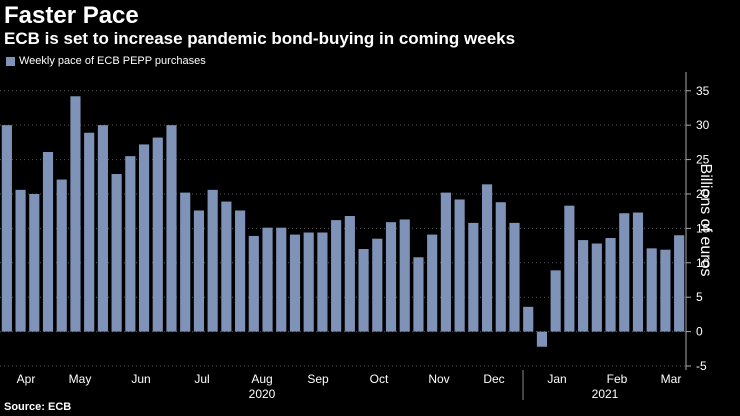 Image resolution: width=740 pixels, height=416 pixels. Describe the element at coordinates (10, 61) in the screenshot. I see `legend-swatch` at that location.